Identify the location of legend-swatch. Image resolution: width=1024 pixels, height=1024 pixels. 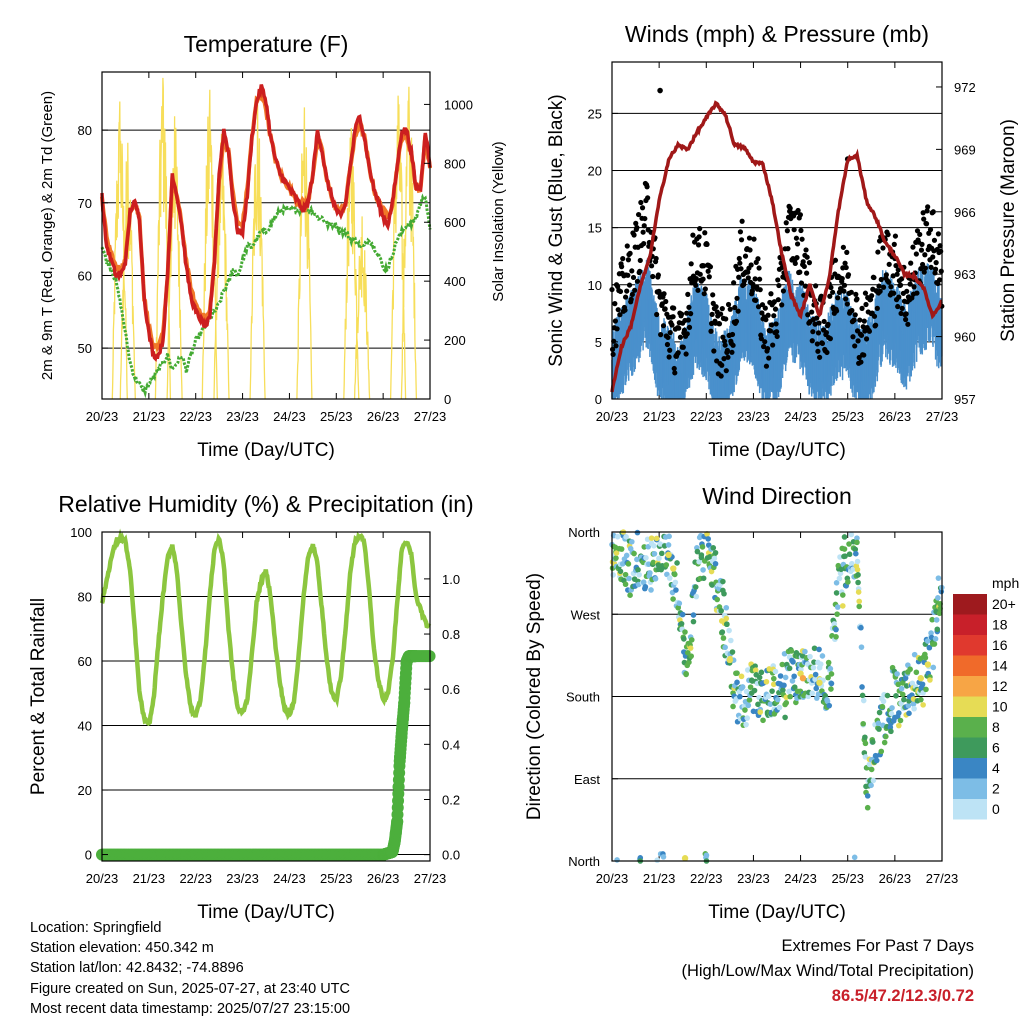
(970, 645).